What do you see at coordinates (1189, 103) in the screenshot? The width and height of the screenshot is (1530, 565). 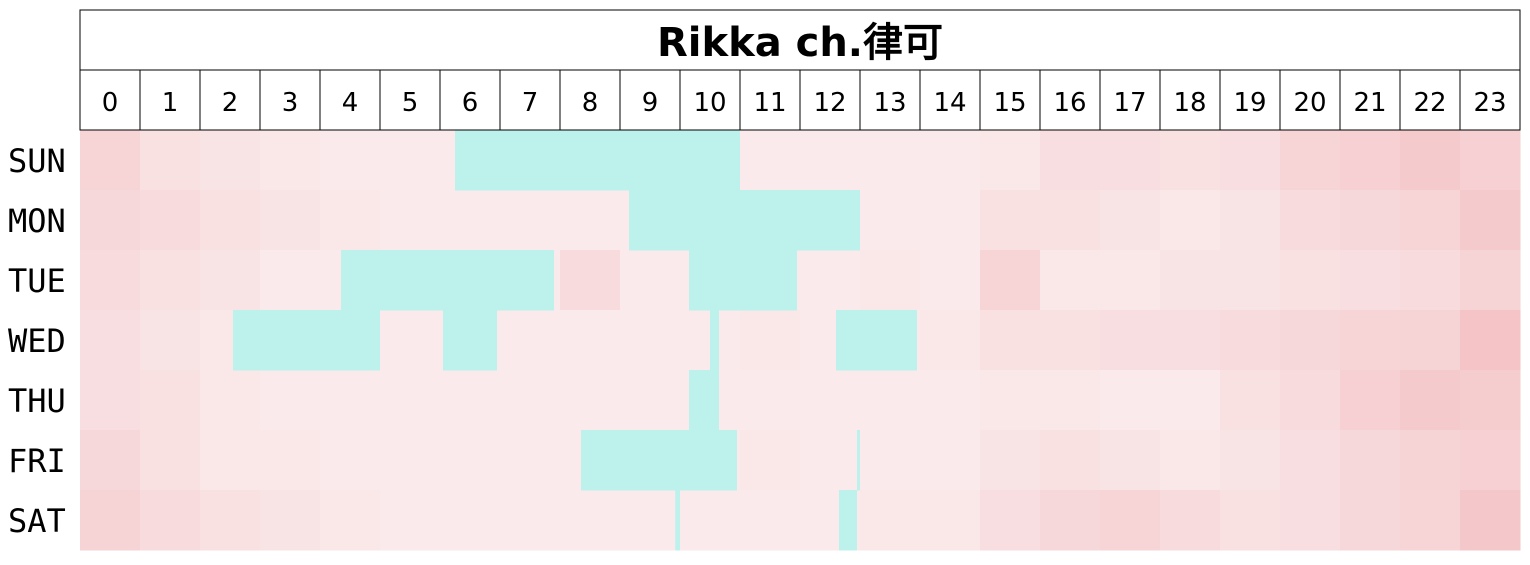 I see `hour-label-18: 18` at bounding box center [1189, 103].